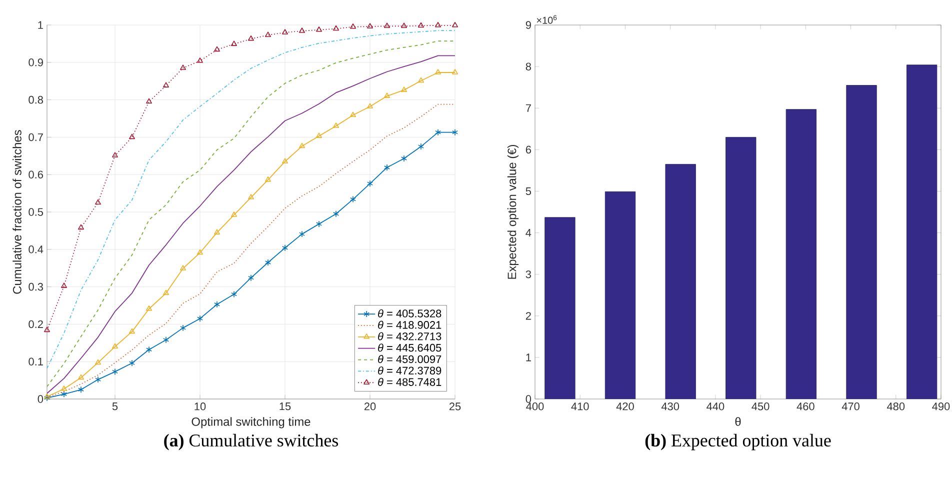 This screenshot has width=952, height=493. I want to click on x-tick-label: 490, so click(941, 406).